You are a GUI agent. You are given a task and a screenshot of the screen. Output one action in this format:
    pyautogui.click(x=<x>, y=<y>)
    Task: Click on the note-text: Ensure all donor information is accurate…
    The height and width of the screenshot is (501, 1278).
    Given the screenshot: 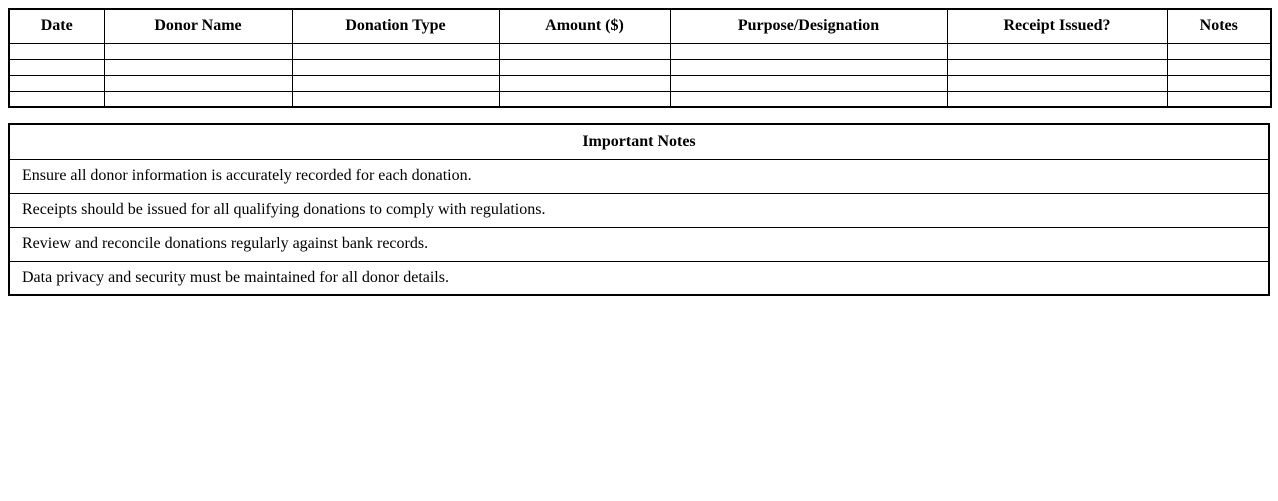 What is the action you would take?
    pyautogui.click(x=639, y=176)
    